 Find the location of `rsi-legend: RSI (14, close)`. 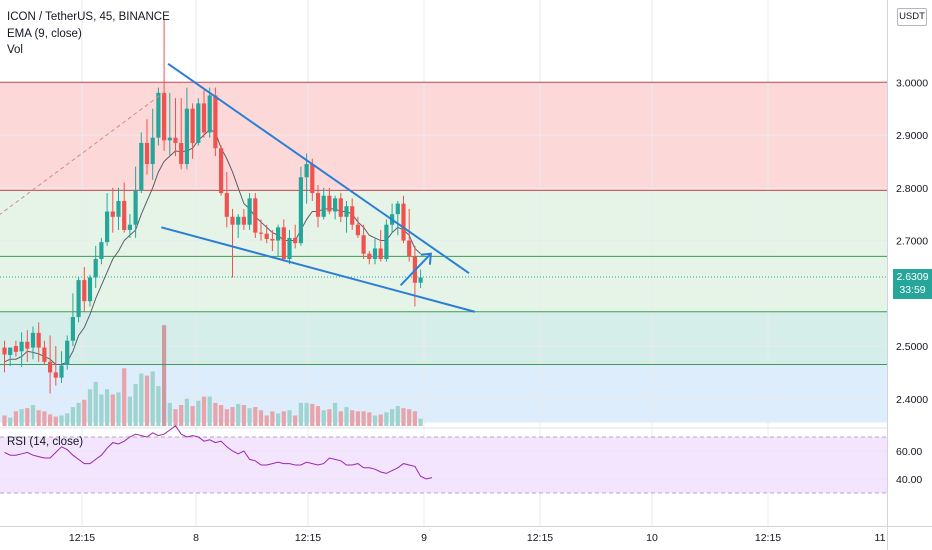

rsi-legend: RSI (14, close) is located at coordinates (45, 442).